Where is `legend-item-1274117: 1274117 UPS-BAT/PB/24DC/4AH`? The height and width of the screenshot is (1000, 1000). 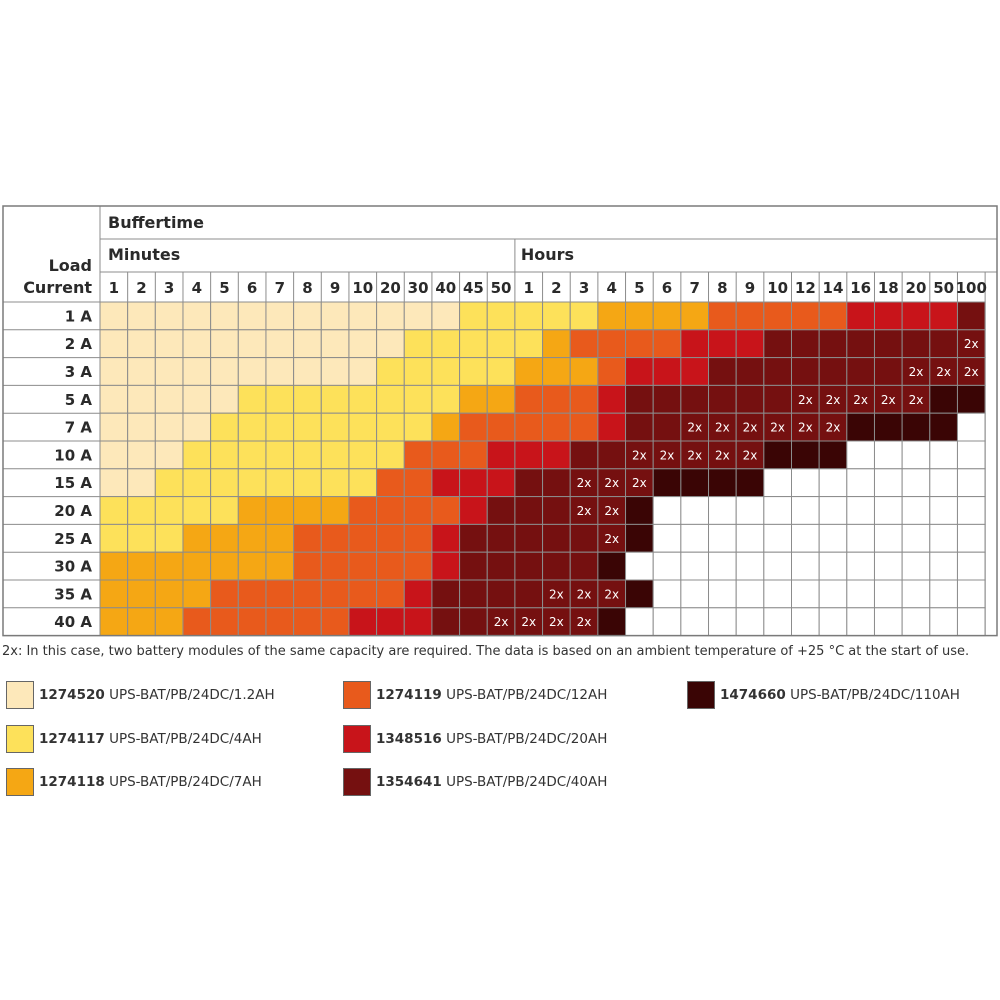 legend-item-1274117: 1274117 UPS-BAT/PB/24DC/4AH is located at coordinates (134, 739).